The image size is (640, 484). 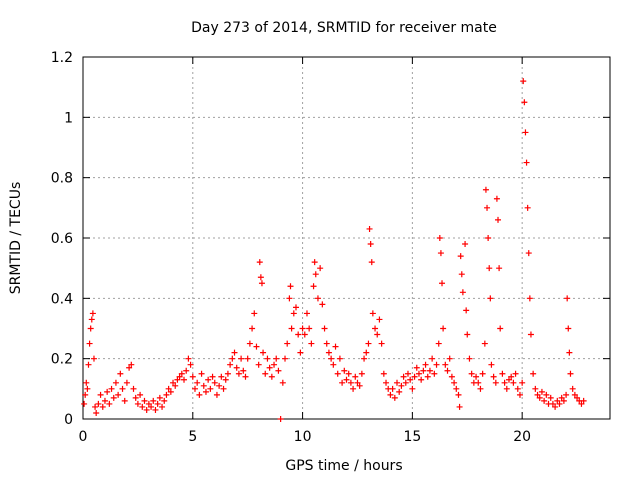 What do you see at coordinates (83, 437) in the screenshot?
I see `x-tick-label: 0` at bounding box center [83, 437].